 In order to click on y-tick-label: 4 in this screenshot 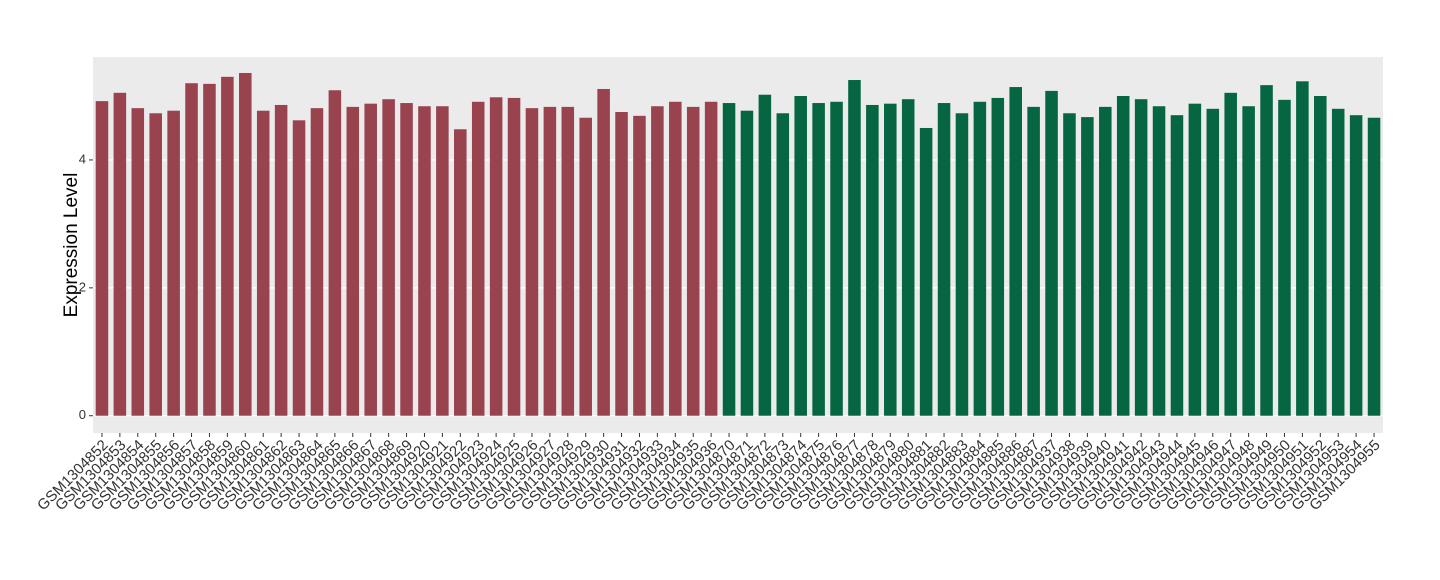, I will do `click(82, 158)`.